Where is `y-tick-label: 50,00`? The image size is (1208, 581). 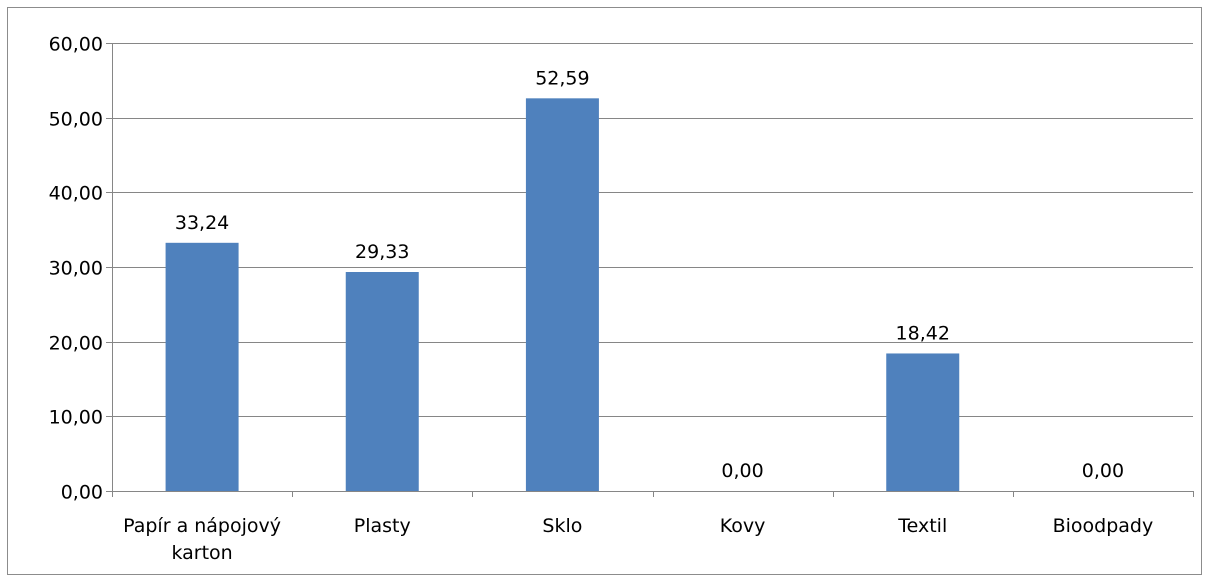
y-tick-label: 50,00 is located at coordinates (76, 120).